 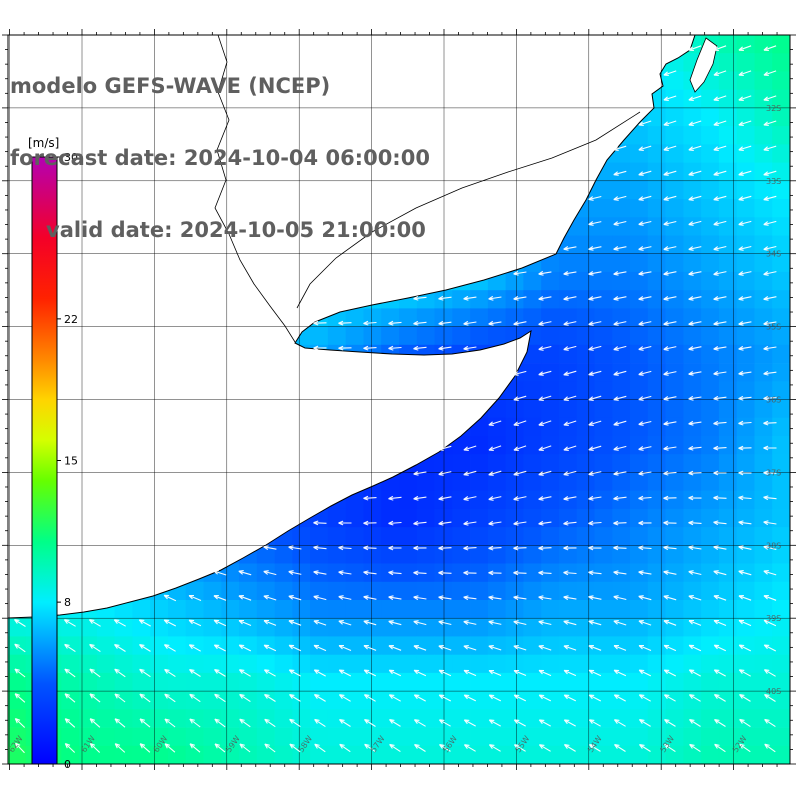 What do you see at coordinates (71, 157) in the screenshot?
I see `colorbar-tick-label: 30` at bounding box center [71, 157].